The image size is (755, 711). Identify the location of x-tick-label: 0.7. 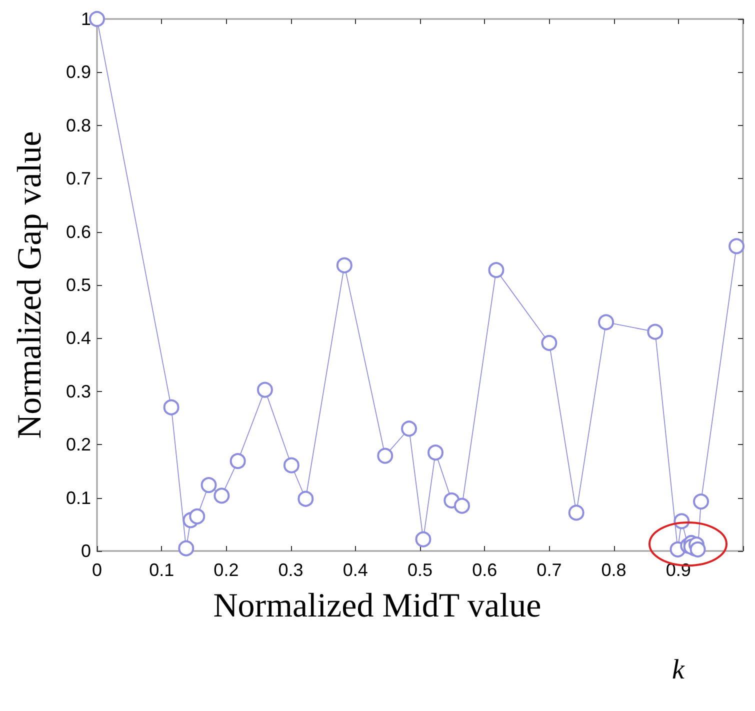
(549, 570).